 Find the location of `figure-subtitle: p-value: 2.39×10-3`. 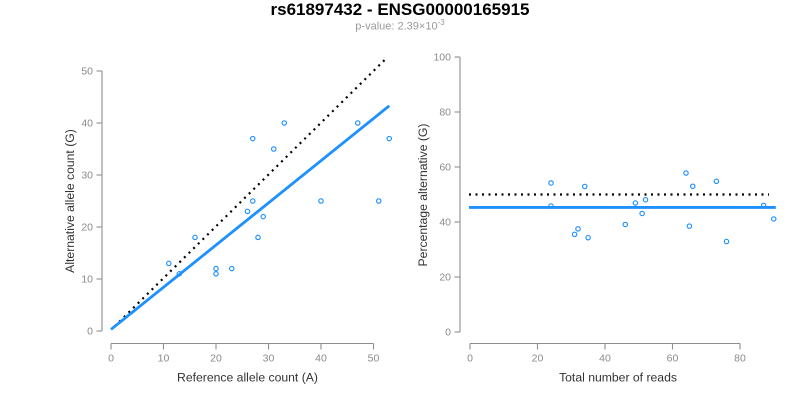

figure-subtitle: p-value: 2.39×10-3 is located at coordinates (400, 25).